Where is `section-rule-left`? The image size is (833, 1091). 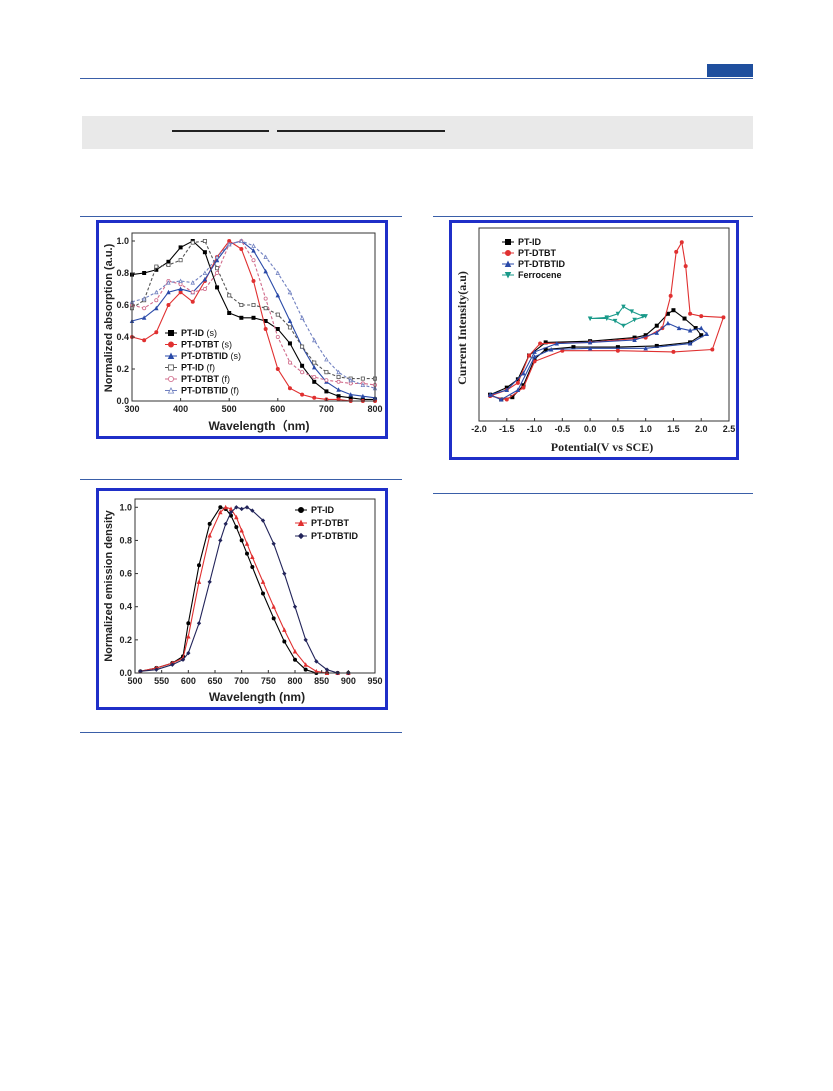 section-rule-left is located at coordinates (241, 216).